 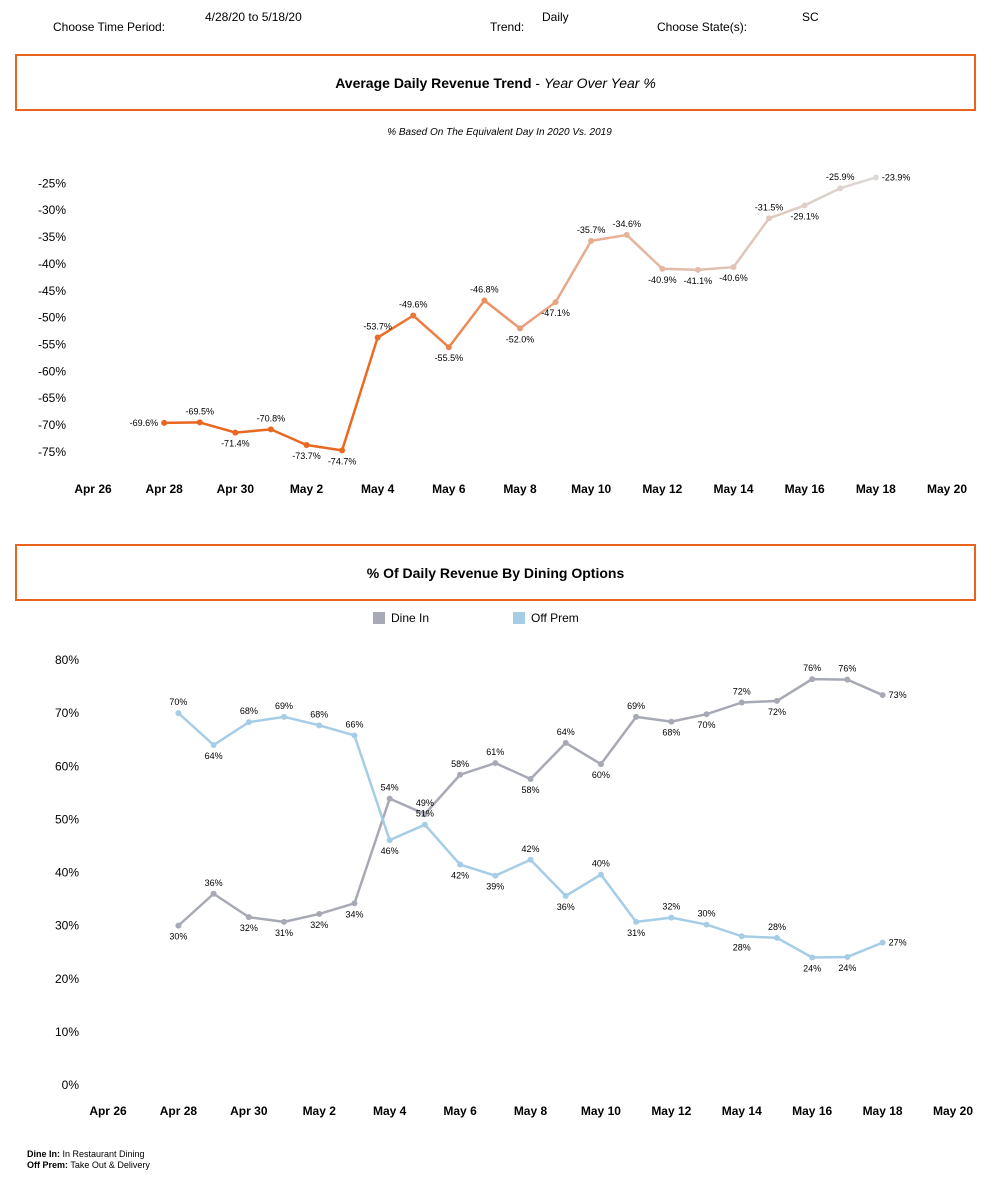 I want to click on chart1-y-tick: -40%, so click(x=52, y=264).